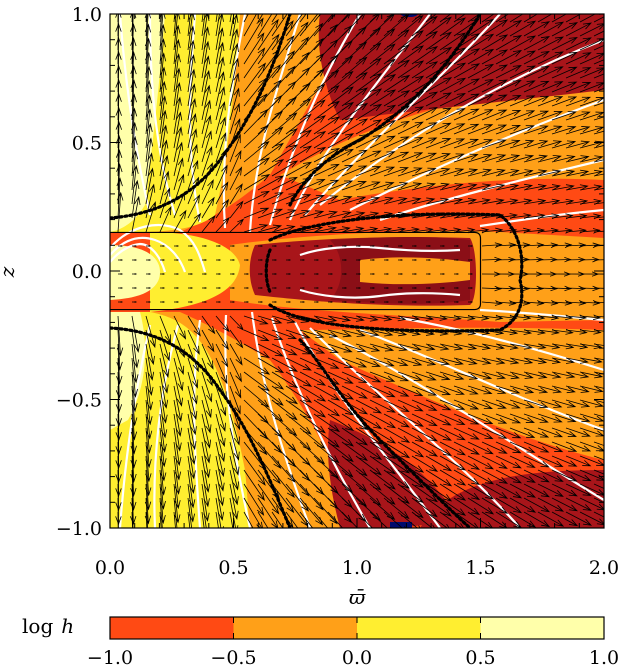  I want to click on colorbar-tick-label: −0.5, so click(233, 657).